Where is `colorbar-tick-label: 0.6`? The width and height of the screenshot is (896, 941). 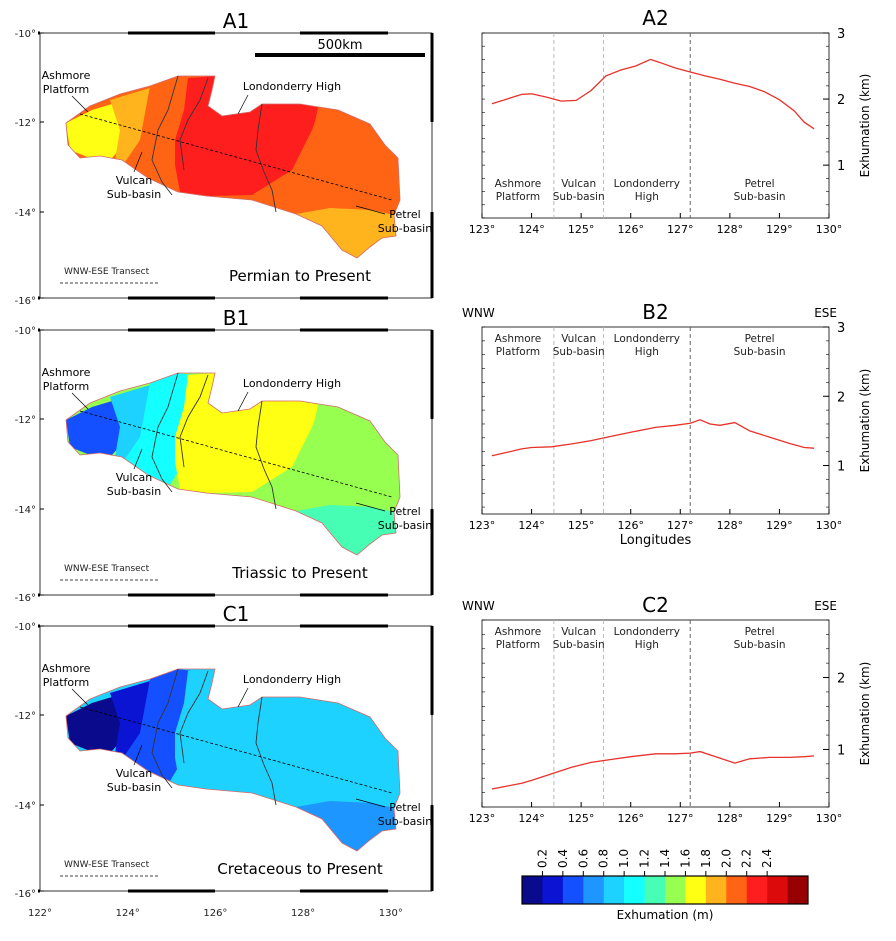 colorbar-tick-label: 0.6 is located at coordinates (583, 858).